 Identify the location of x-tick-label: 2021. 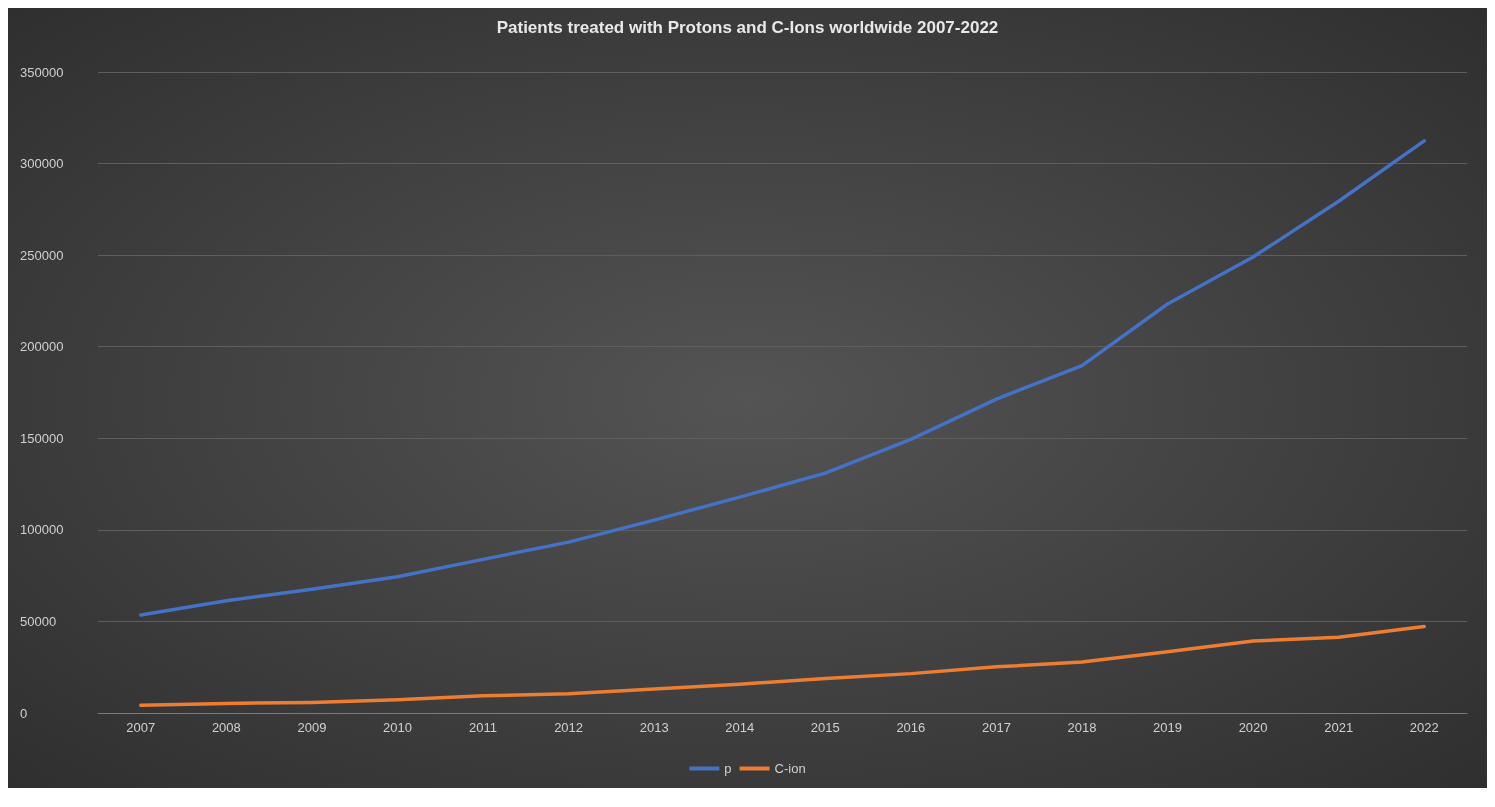
(1339, 727).